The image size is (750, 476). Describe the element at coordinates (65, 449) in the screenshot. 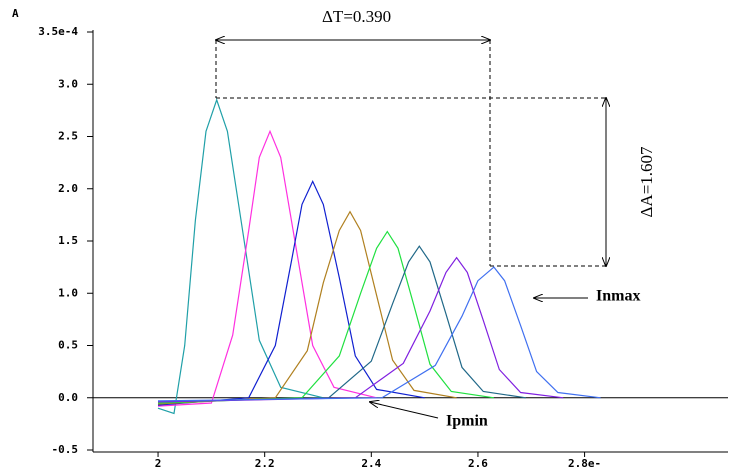

I see `y-tick-label: -0.5` at that location.